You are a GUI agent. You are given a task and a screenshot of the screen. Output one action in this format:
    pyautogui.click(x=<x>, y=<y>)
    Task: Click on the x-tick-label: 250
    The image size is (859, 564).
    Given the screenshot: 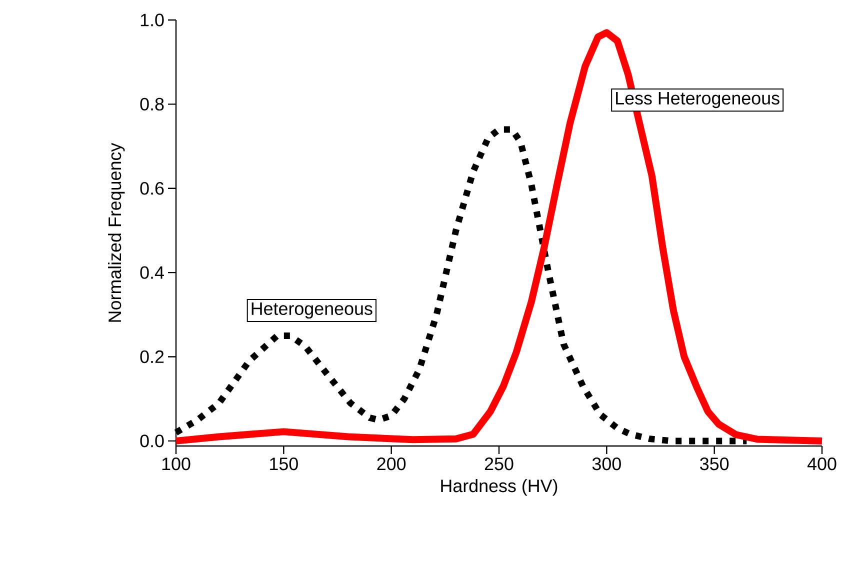 What is the action you would take?
    pyautogui.click(x=499, y=464)
    